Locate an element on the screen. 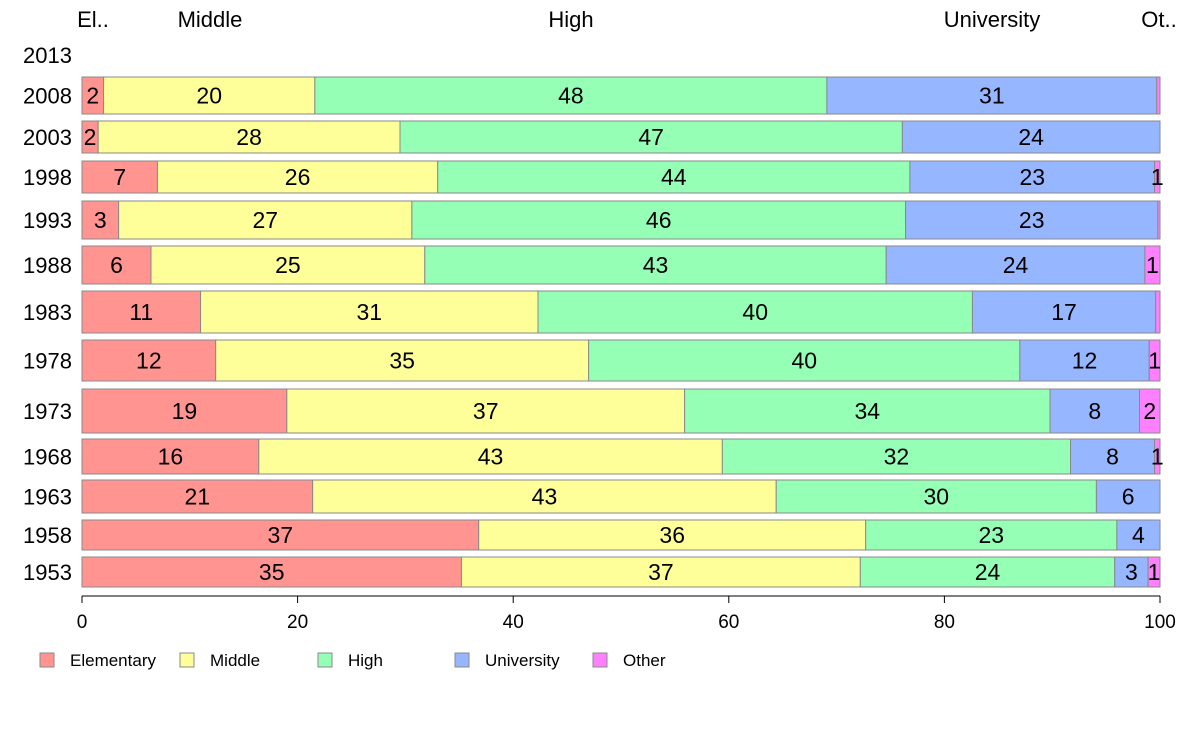 The width and height of the screenshot is (1188, 736). legend-swatch-elementary is located at coordinates (47, 660).